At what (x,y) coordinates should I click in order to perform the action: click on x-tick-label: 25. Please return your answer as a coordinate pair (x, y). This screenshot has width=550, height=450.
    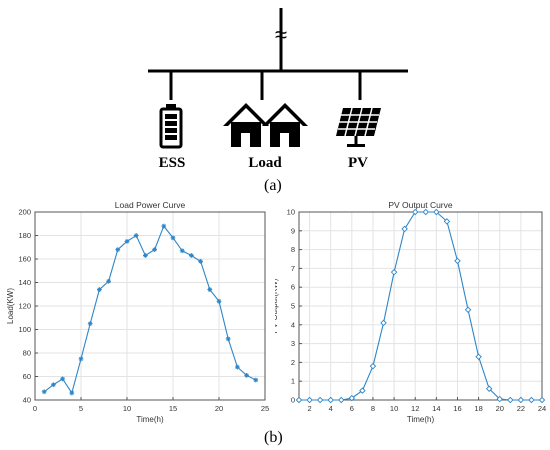
    Looking at the image, I should click on (265, 408).